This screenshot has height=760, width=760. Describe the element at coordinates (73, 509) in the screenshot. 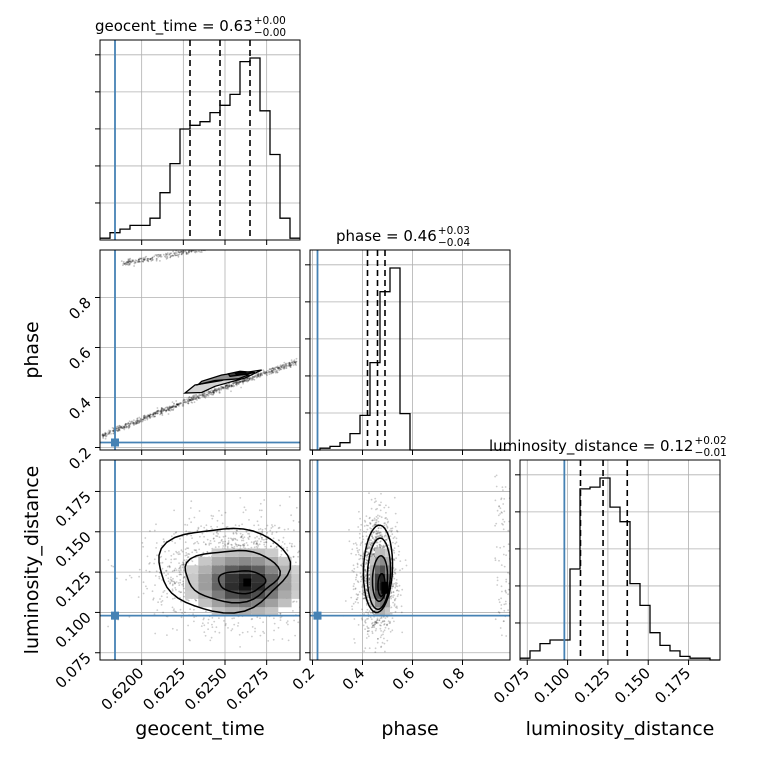

I see `y-tick-label: 0.175` at that location.